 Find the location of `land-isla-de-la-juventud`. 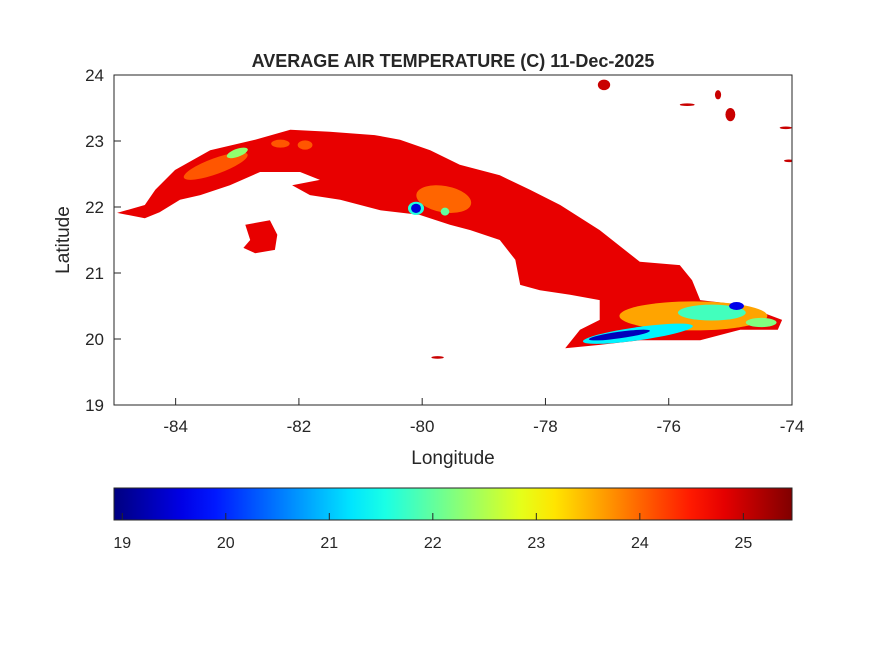

land-isla-de-la-juventud is located at coordinates (260, 237).